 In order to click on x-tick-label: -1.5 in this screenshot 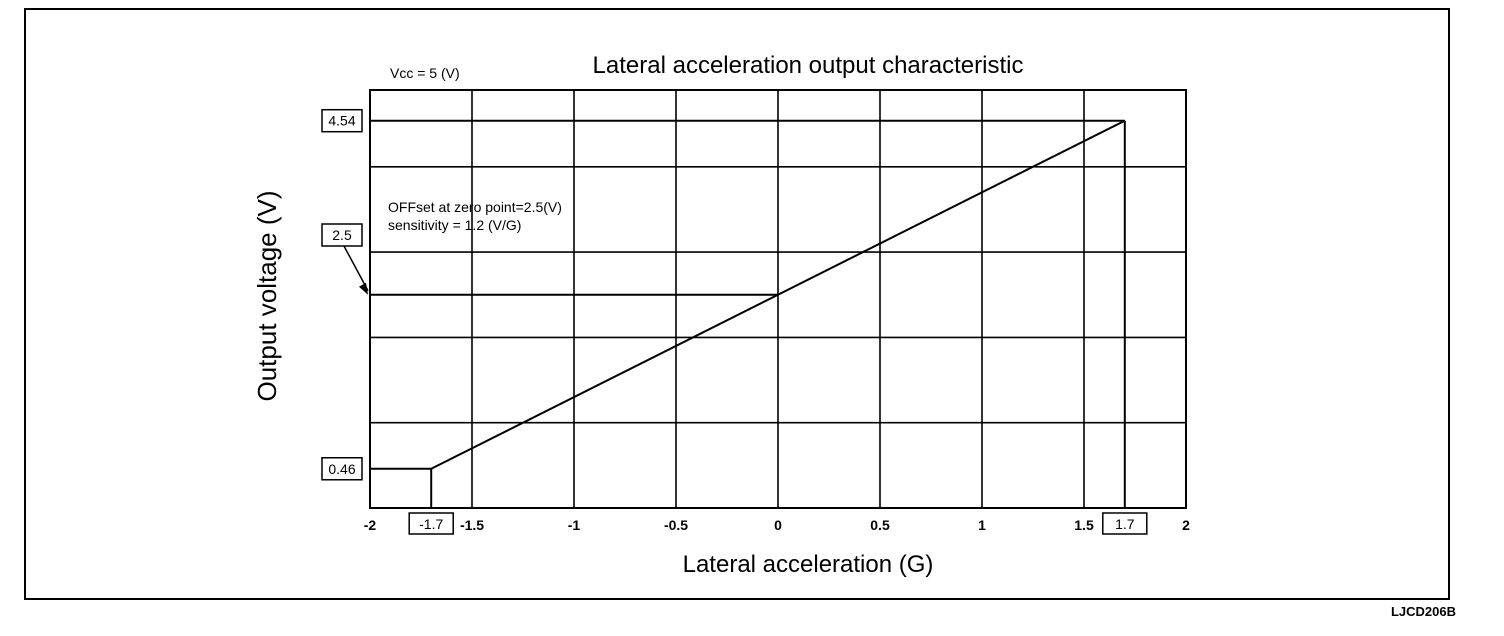, I will do `click(472, 525)`.